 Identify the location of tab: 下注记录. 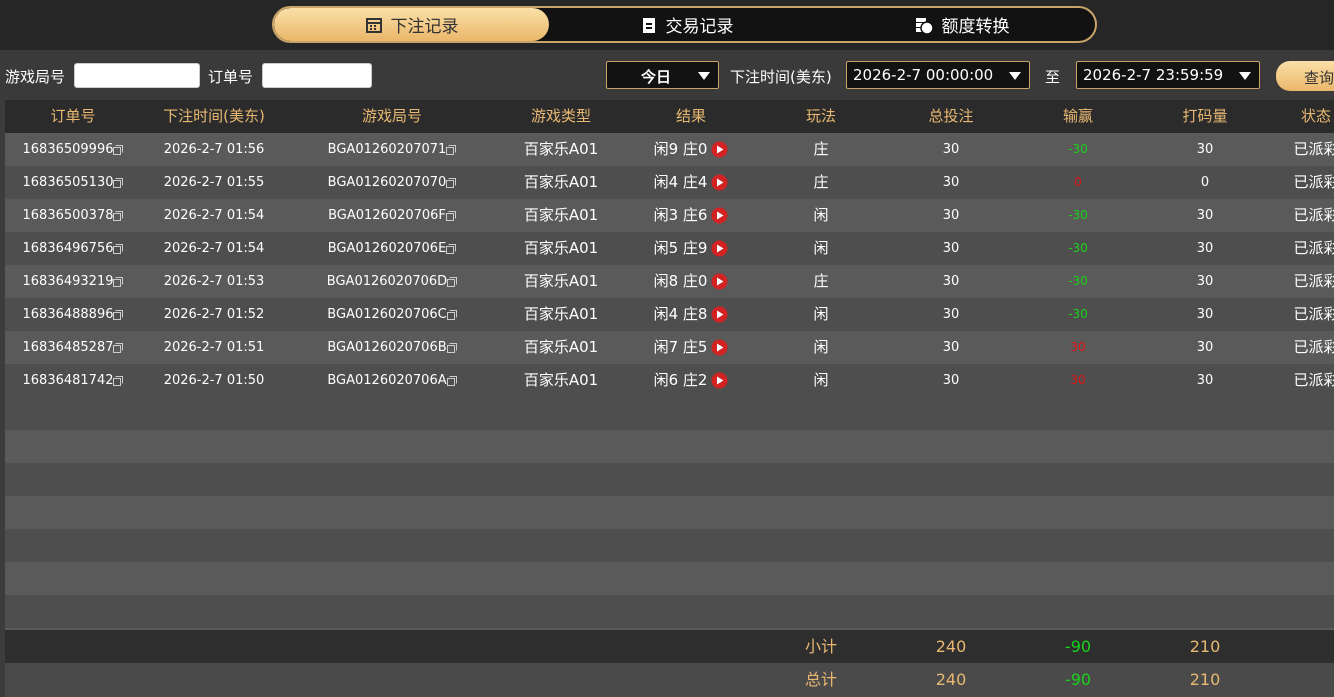
(411, 24).